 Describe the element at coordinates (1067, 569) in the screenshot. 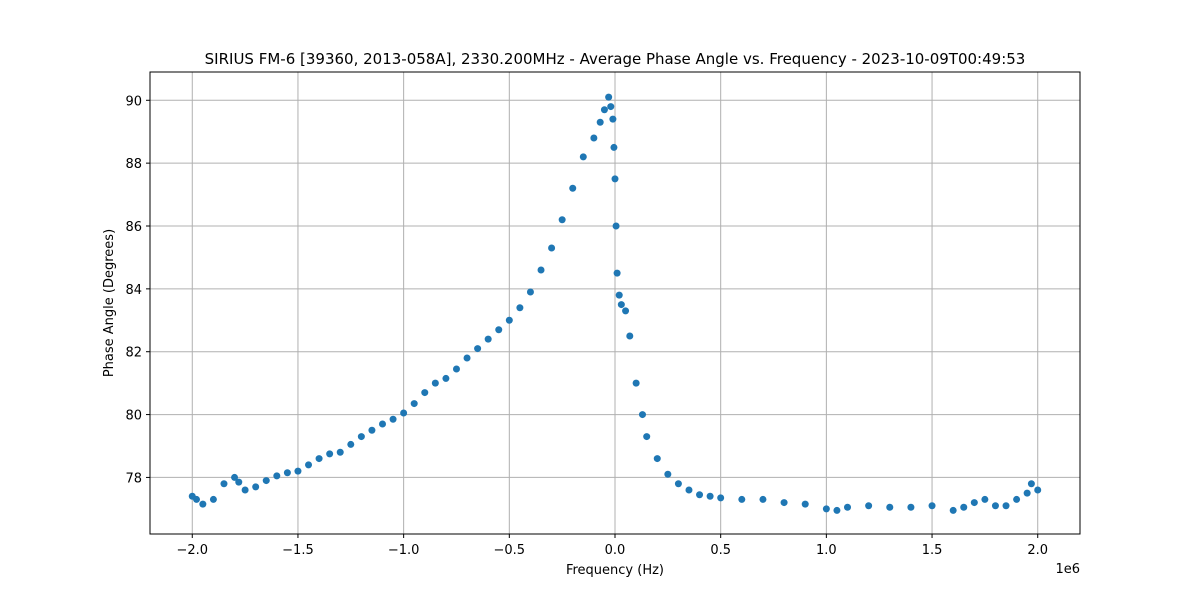

I see `x-axis-offset-label: 1e6` at that location.